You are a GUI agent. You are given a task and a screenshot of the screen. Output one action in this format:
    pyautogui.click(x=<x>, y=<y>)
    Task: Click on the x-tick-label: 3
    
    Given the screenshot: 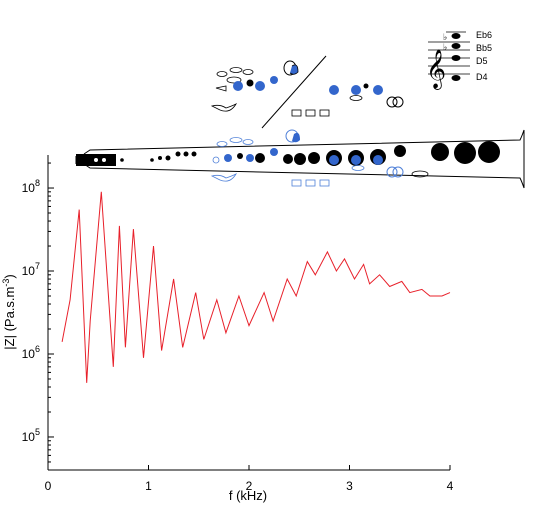 What is the action you would take?
    pyautogui.click(x=349, y=486)
    